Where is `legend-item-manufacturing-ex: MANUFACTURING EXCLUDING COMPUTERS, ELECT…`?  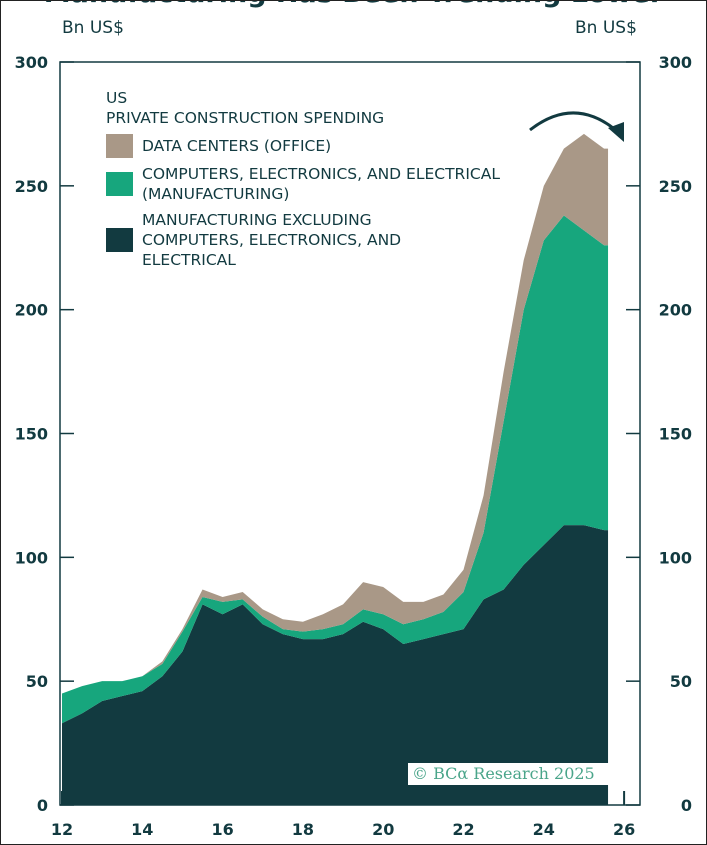 legend-item-manufacturing-ex: MANUFACTURING EXCLUDING COMPUTERS, ELECT… is located at coordinates (319, 240).